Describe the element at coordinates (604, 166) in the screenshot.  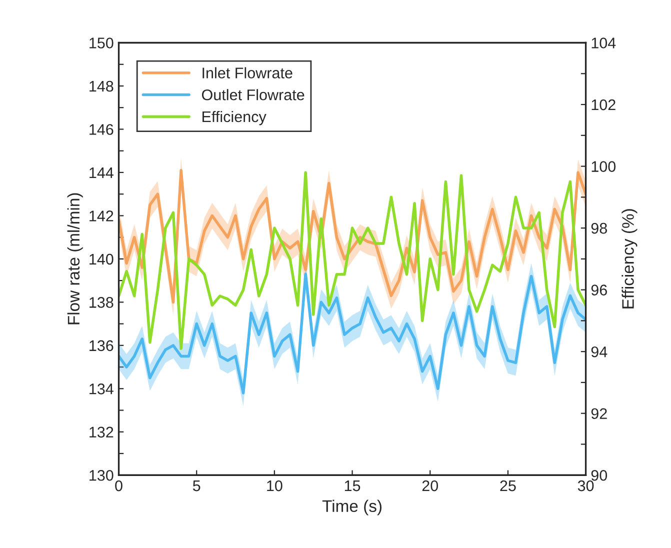
I see `y2-tick-label: 100` at that location.